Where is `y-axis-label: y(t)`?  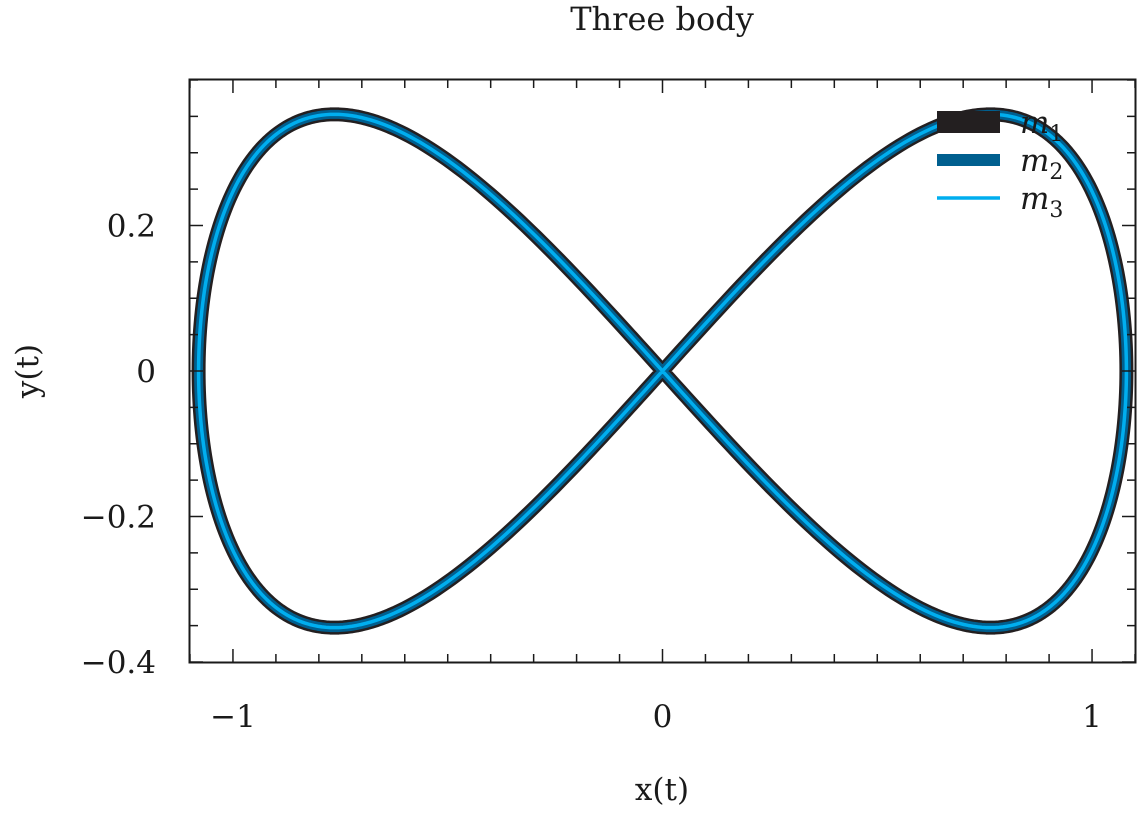 y-axis-label: y(t) is located at coordinates (28, 371).